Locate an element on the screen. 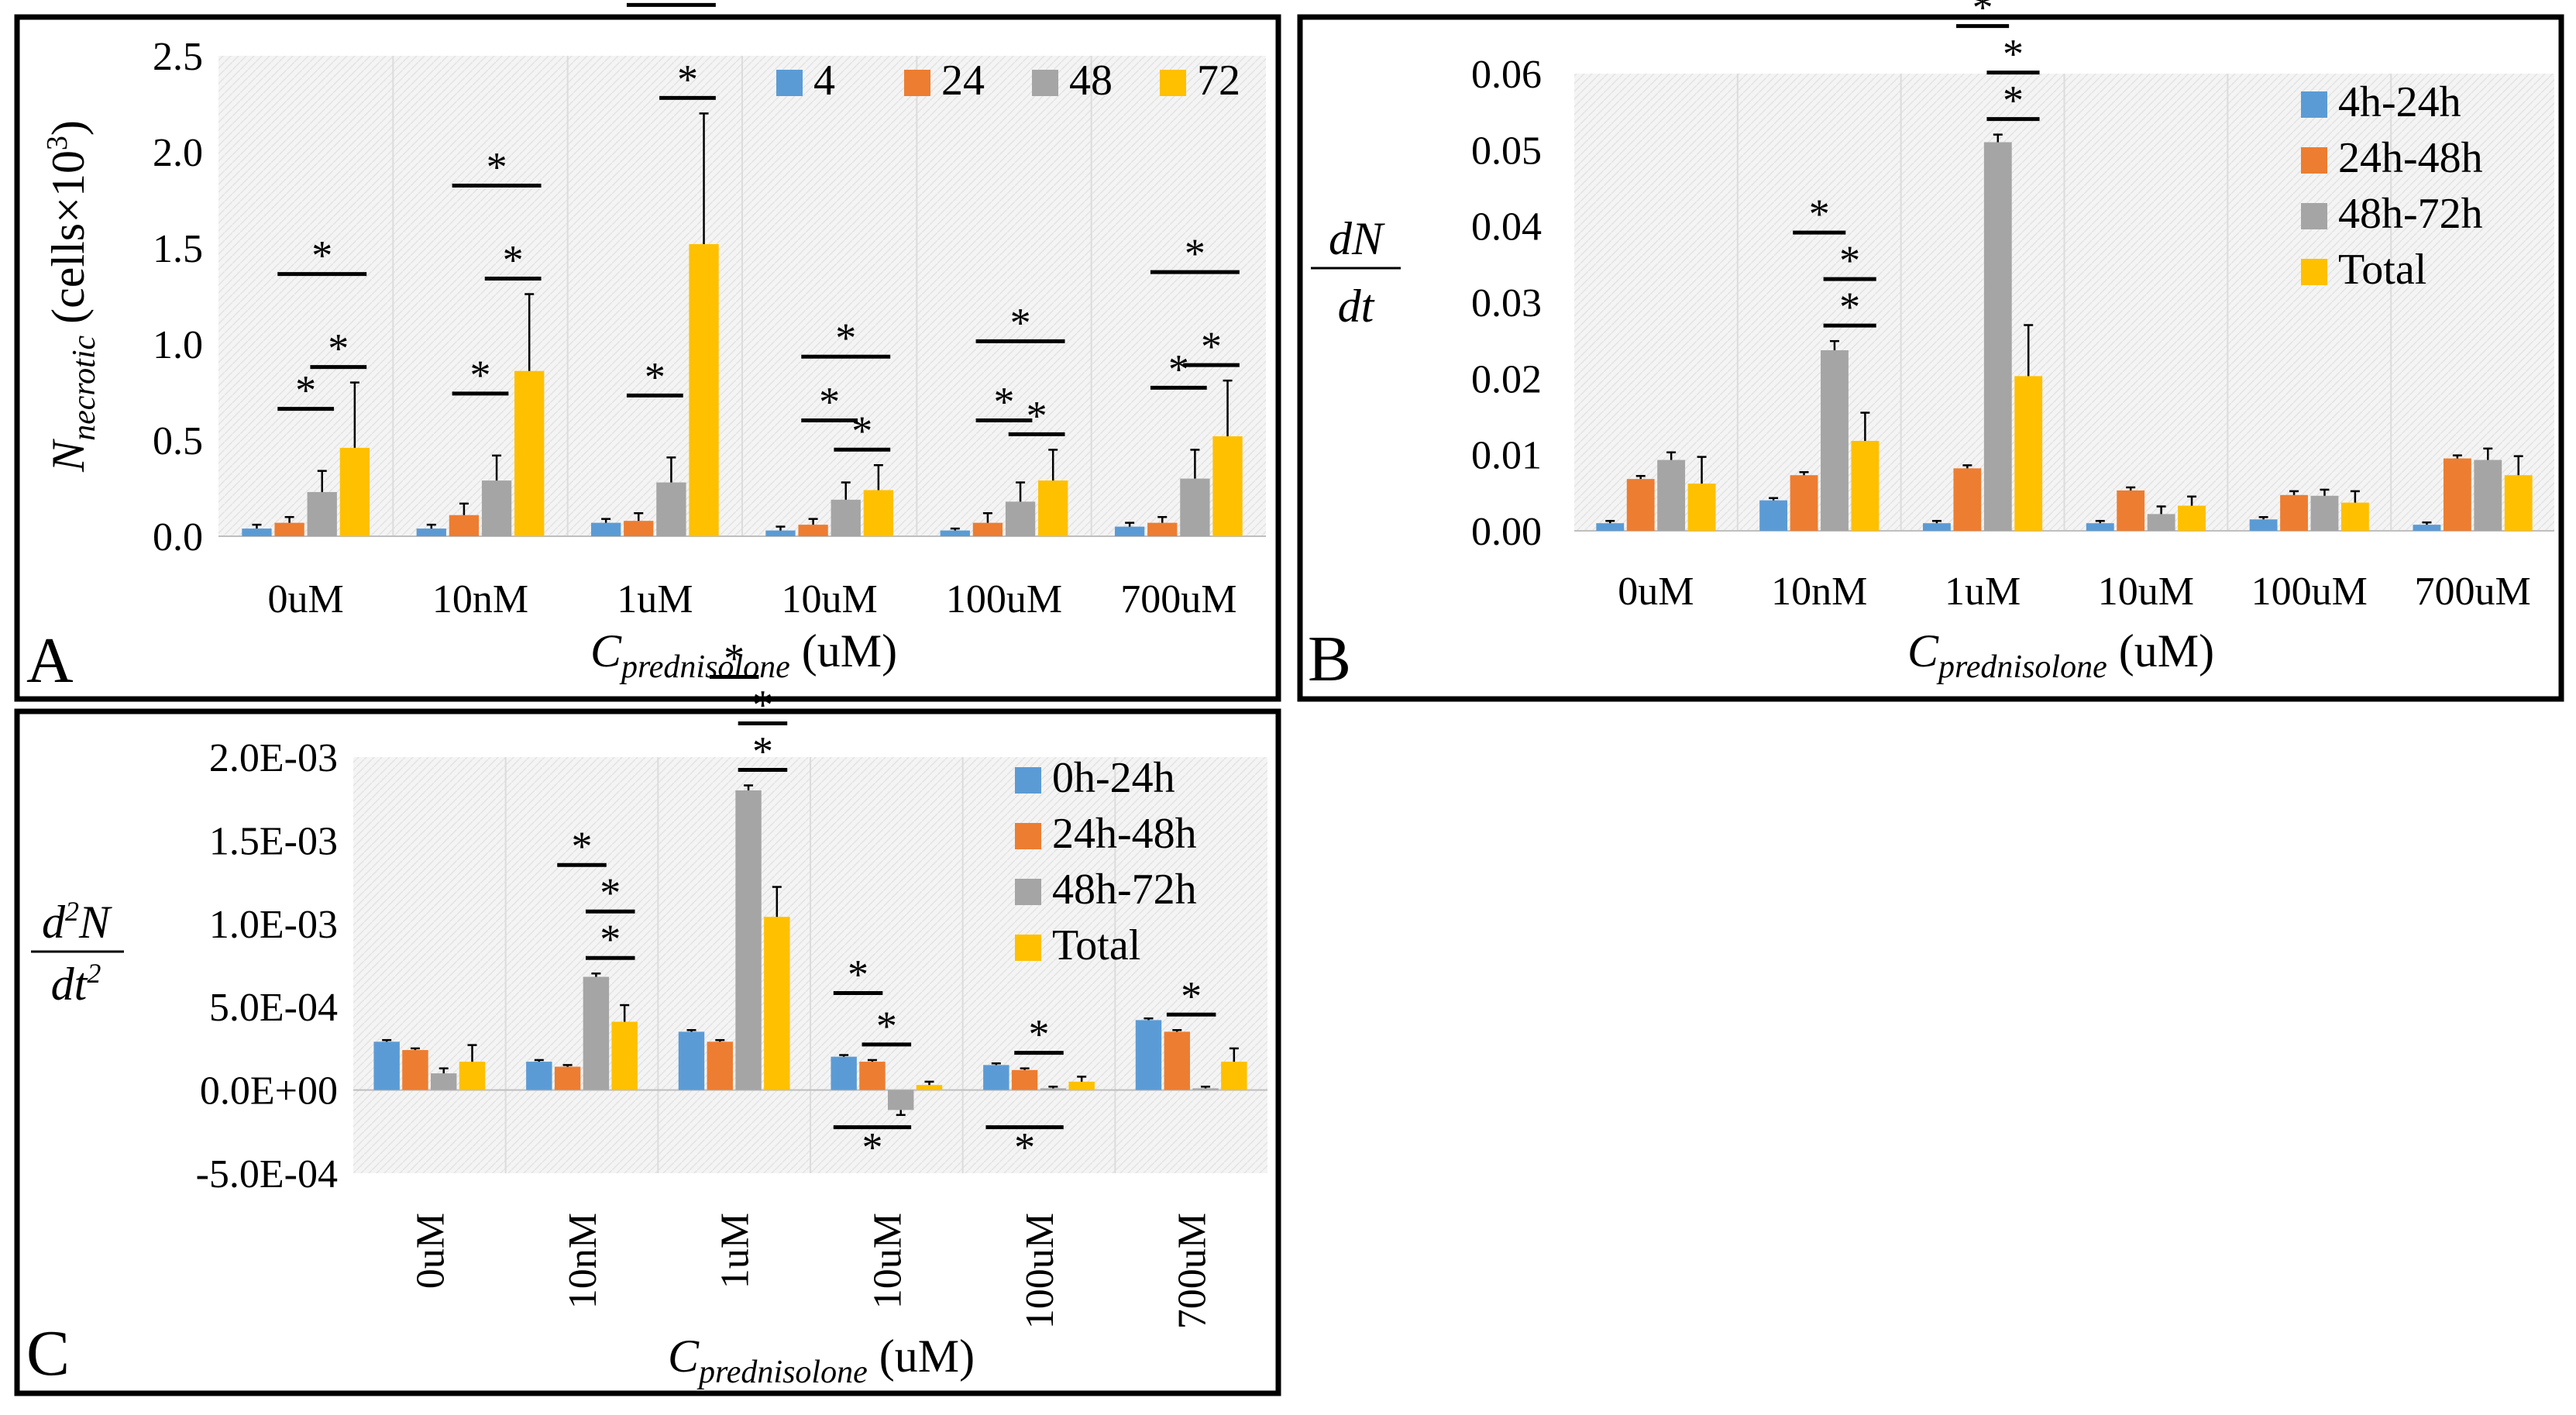  legend-label: 0h-24h is located at coordinates (1113, 778).